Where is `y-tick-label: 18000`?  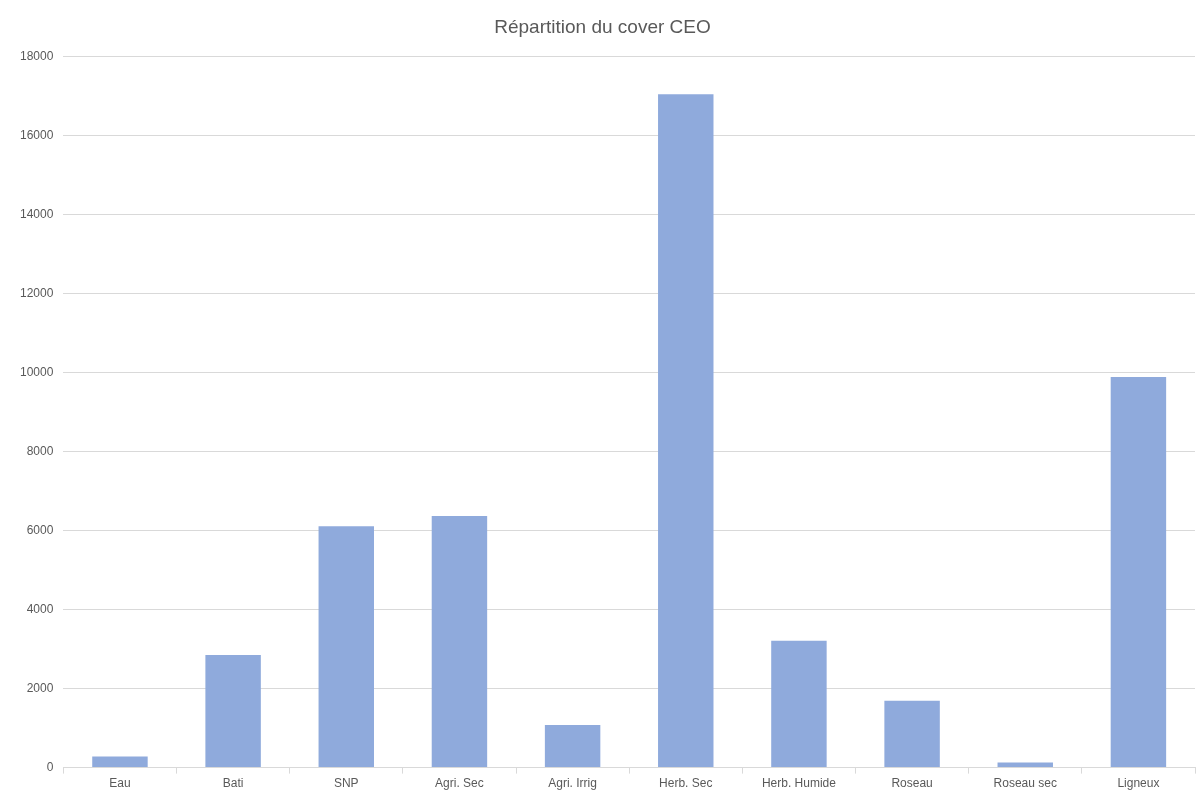 y-tick-label: 18000 is located at coordinates (36, 56).